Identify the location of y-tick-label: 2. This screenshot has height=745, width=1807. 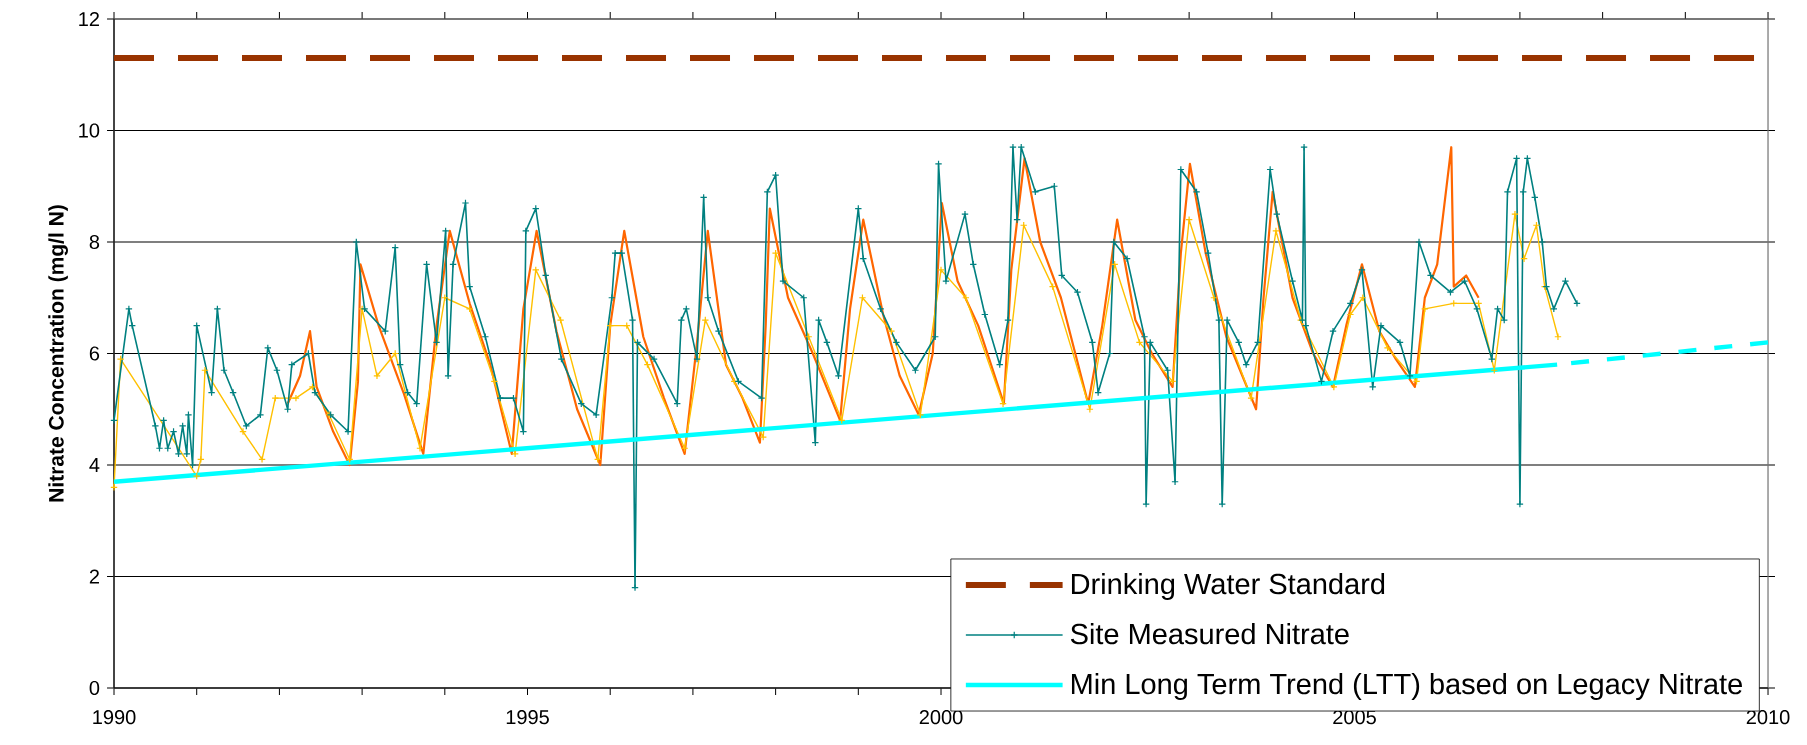
(94, 576).